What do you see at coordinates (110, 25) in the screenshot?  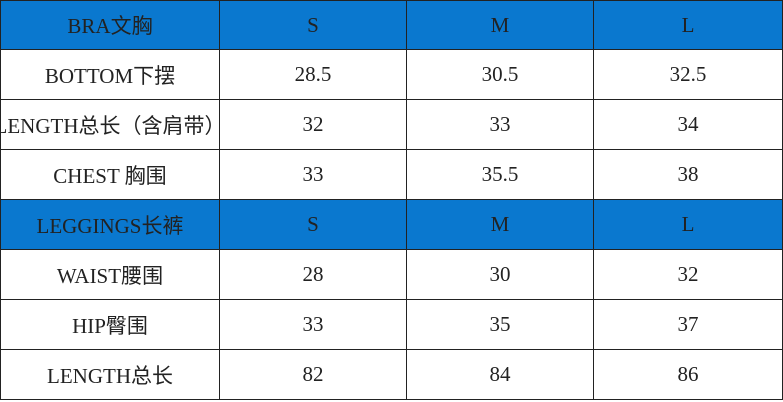 I see `header-cell: BRA文胸` at bounding box center [110, 25].